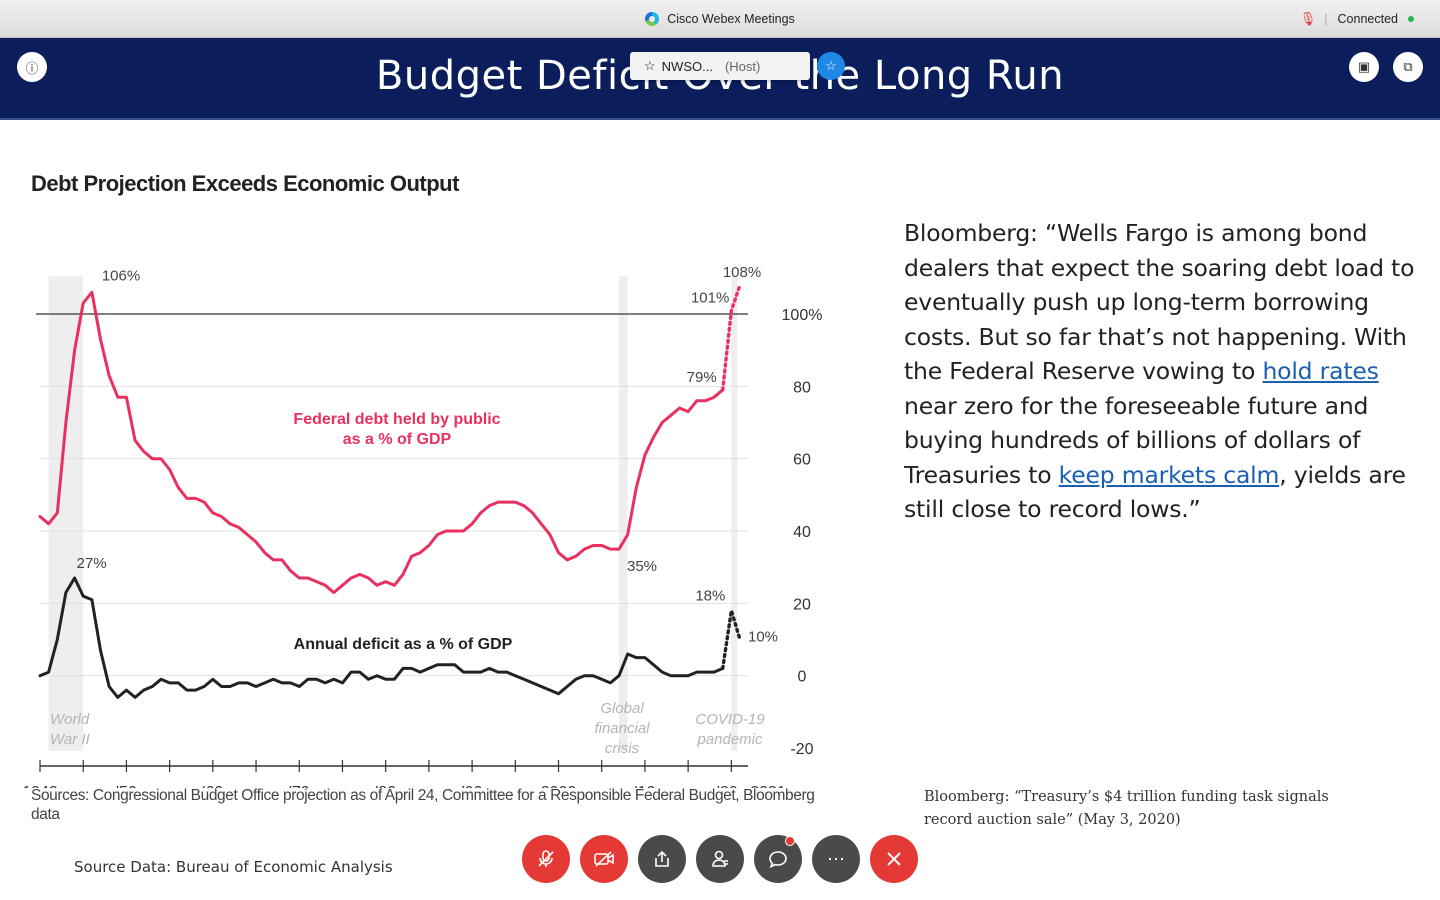 The height and width of the screenshot is (900, 1440). I want to click on y-tick-label-0: 100%, so click(802, 315).